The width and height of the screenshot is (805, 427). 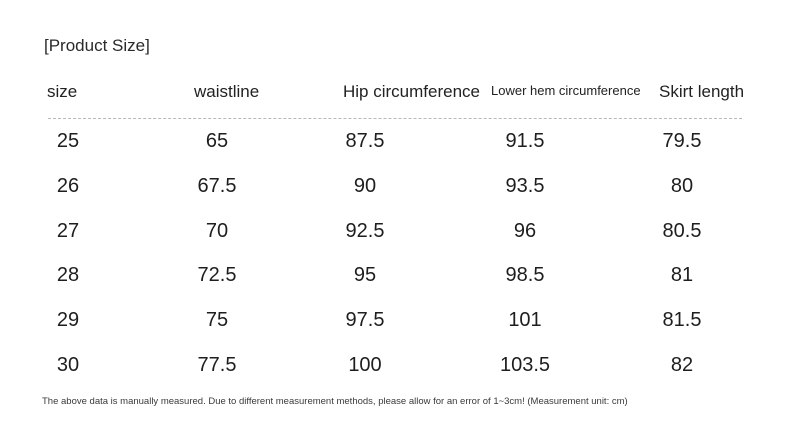 What do you see at coordinates (68, 141) in the screenshot?
I see `cell-size: 25` at bounding box center [68, 141].